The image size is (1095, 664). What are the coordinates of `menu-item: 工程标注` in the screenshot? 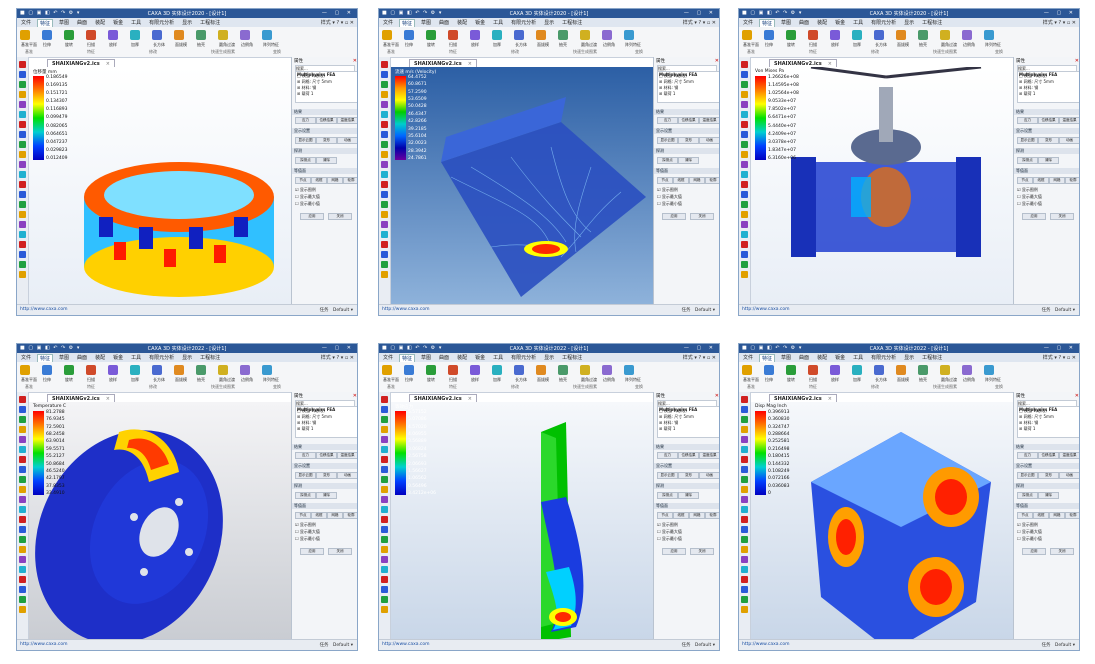 It's located at (932, 358).